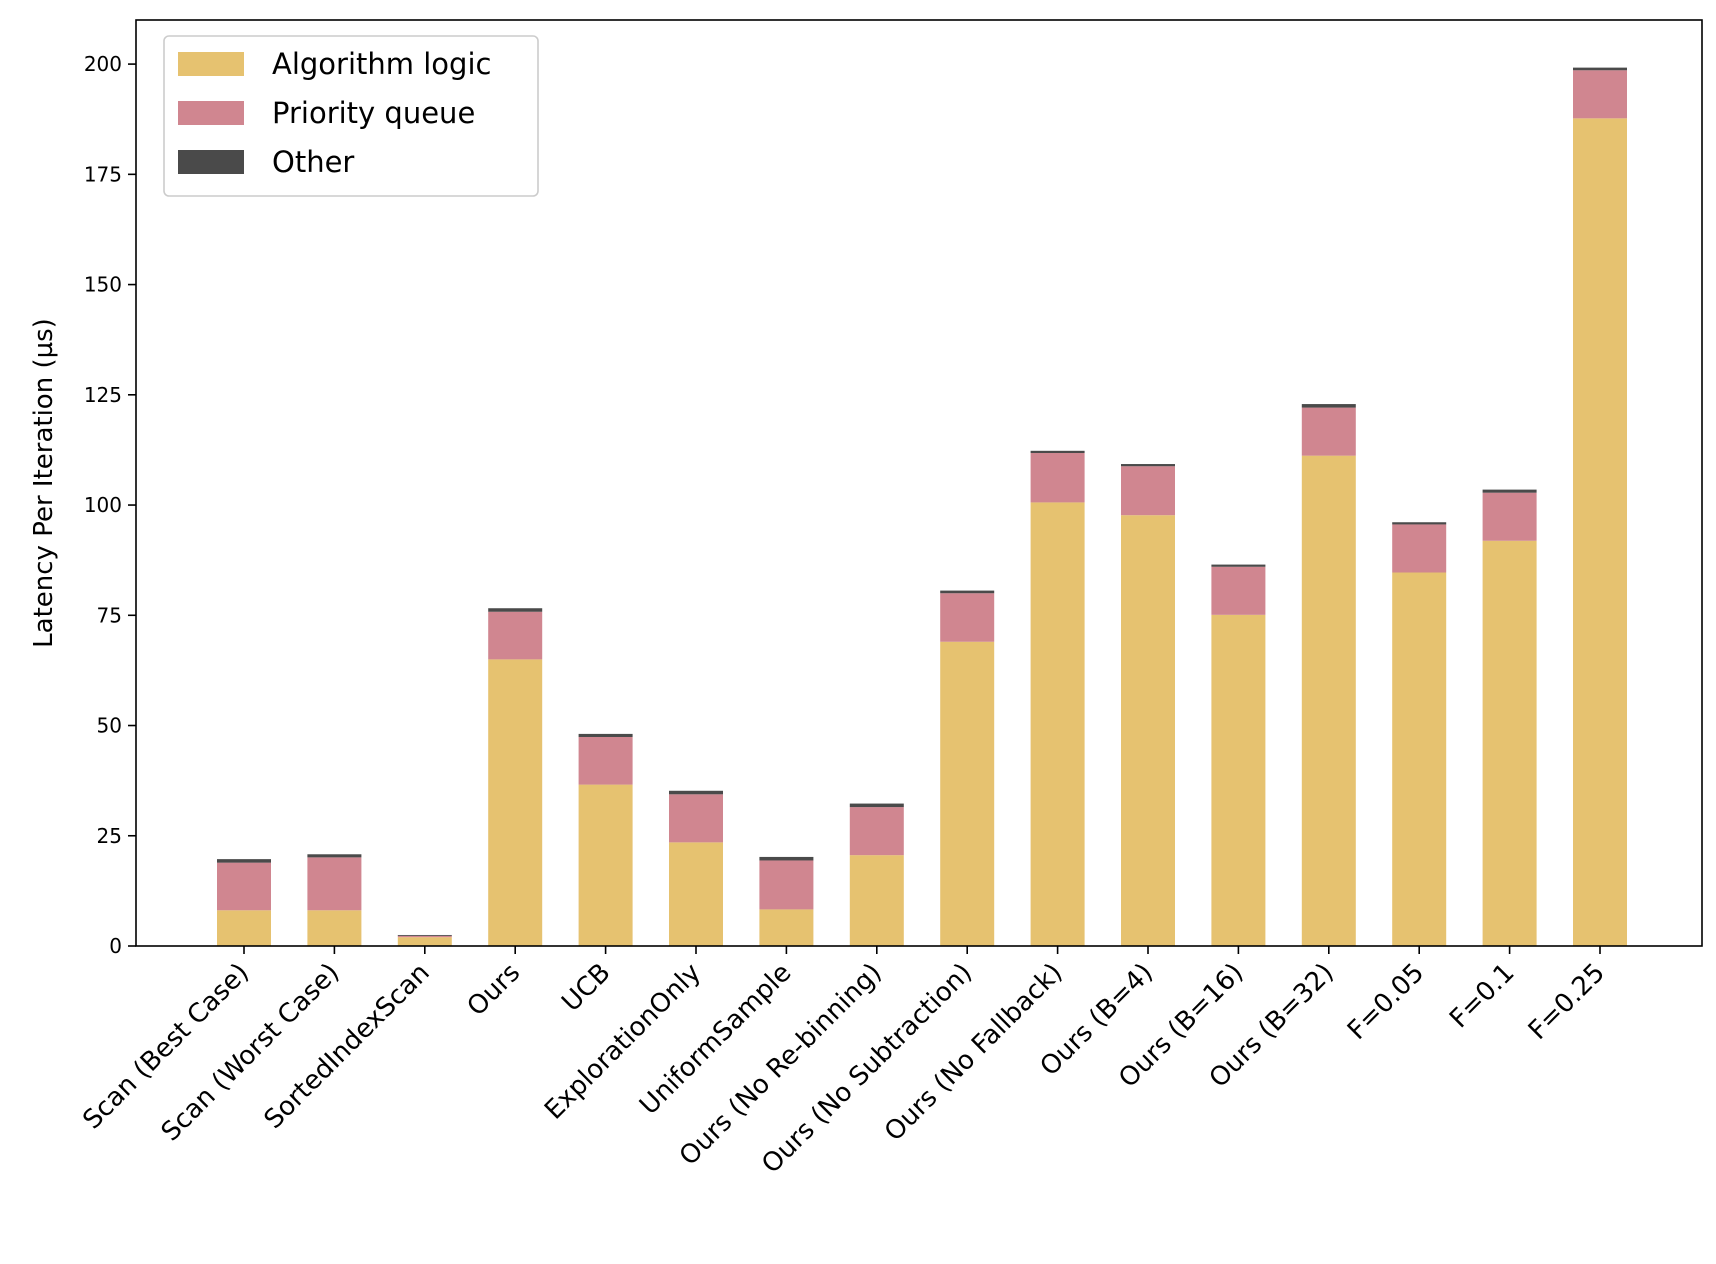 This screenshot has height=1264, width=1716. I want to click on legend-label: Priority queue, so click(373, 113).